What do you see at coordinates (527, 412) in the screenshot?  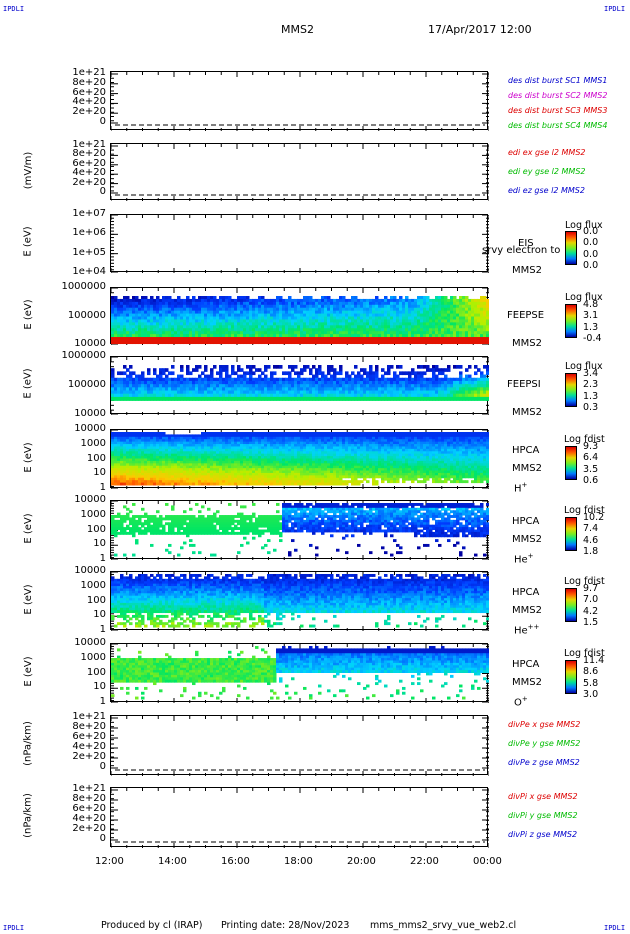 I see `sc-label-feepsi: MMS2` at bounding box center [527, 412].